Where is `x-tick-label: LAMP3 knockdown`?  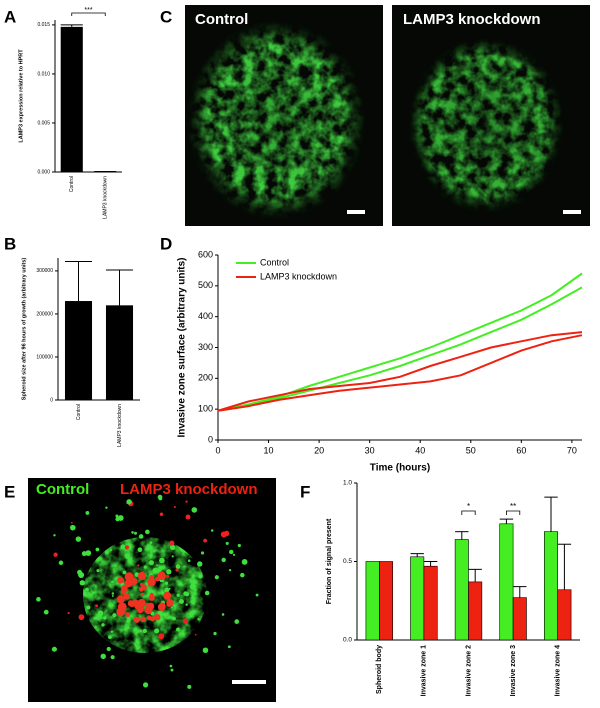
x-tick-label: LAMP3 knockdown is located at coordinates (106, 197).